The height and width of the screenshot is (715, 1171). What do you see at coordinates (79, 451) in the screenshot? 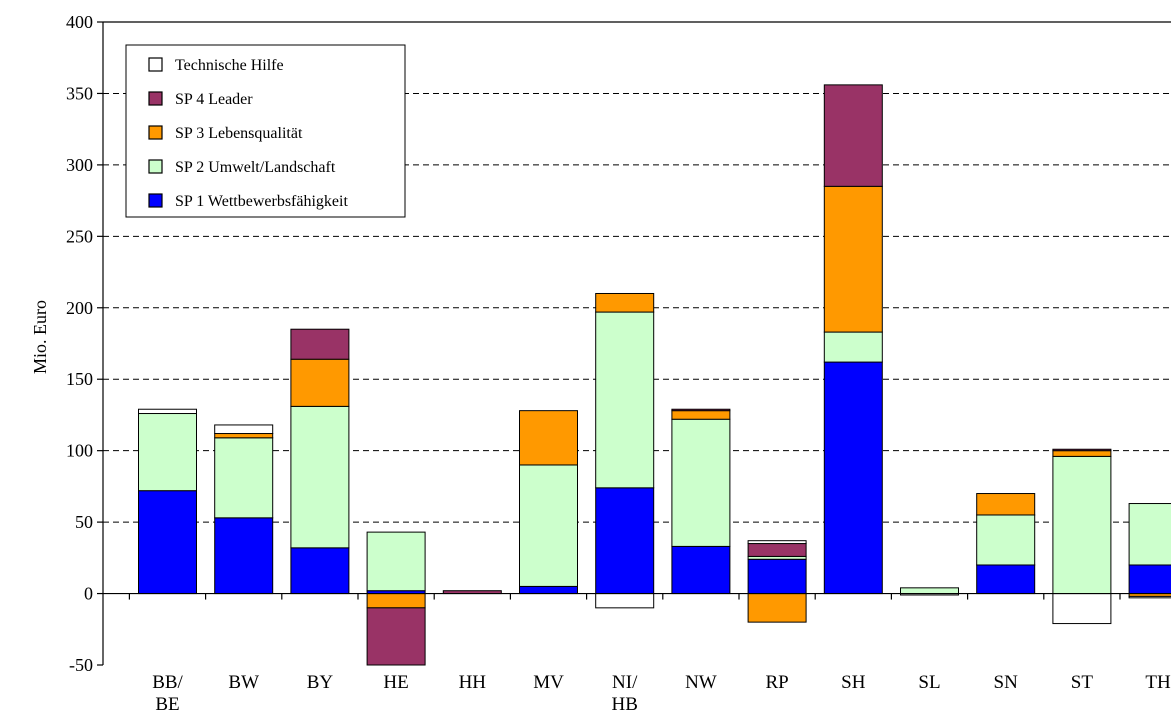
I see `y-tick-label: 100` at bounding box center [79, 451].